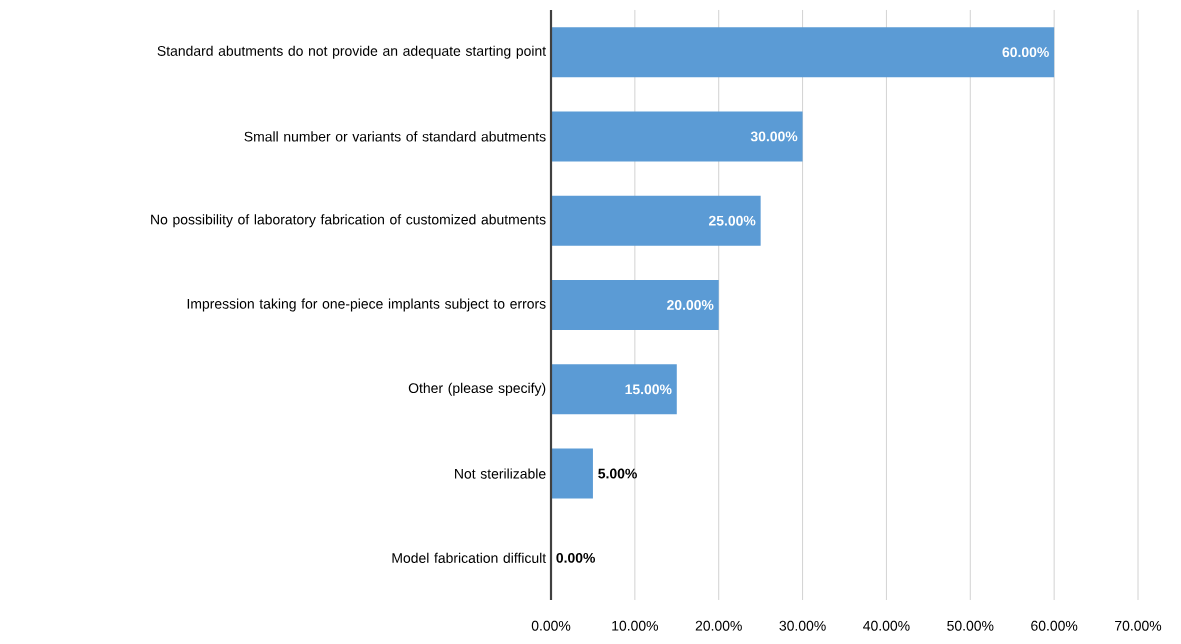  I want to click on x-tick-label: 10.00%, so click(635, 625).